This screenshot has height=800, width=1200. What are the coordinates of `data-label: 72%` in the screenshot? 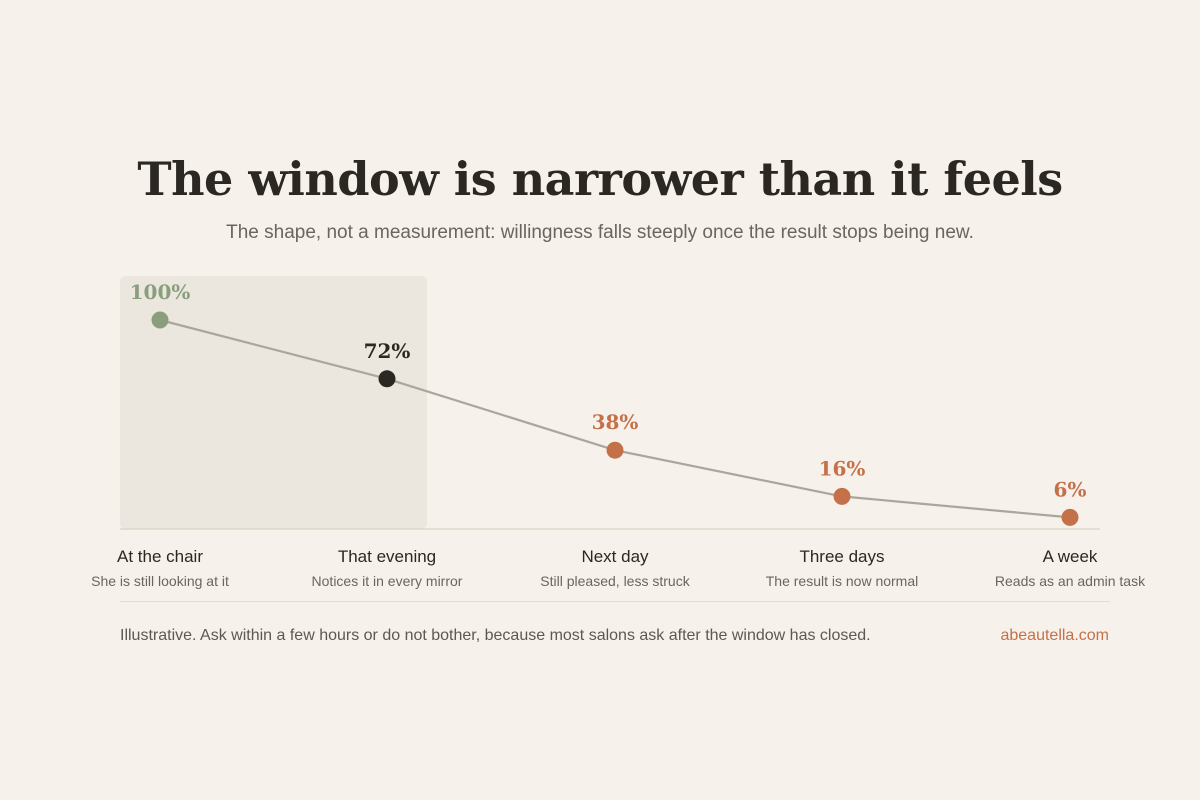 It's located at (387, 351).